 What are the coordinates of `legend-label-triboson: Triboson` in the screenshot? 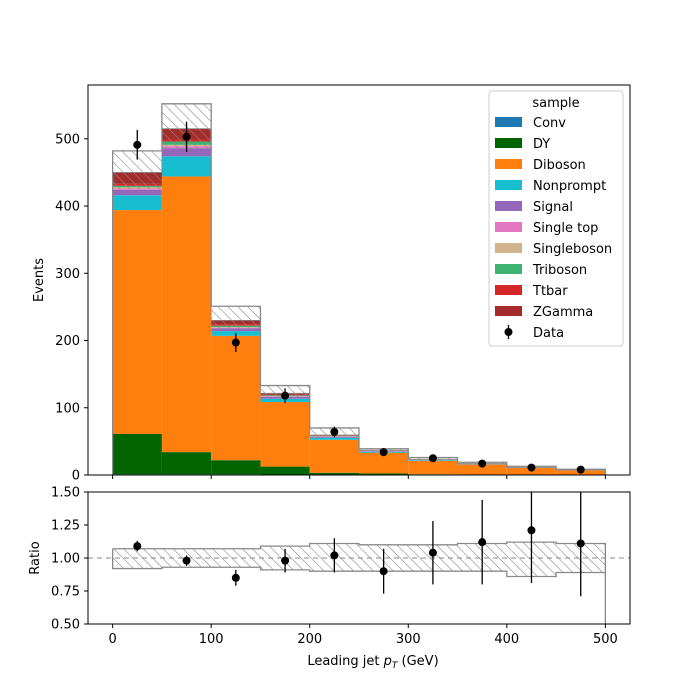 It's located at (559, 270).